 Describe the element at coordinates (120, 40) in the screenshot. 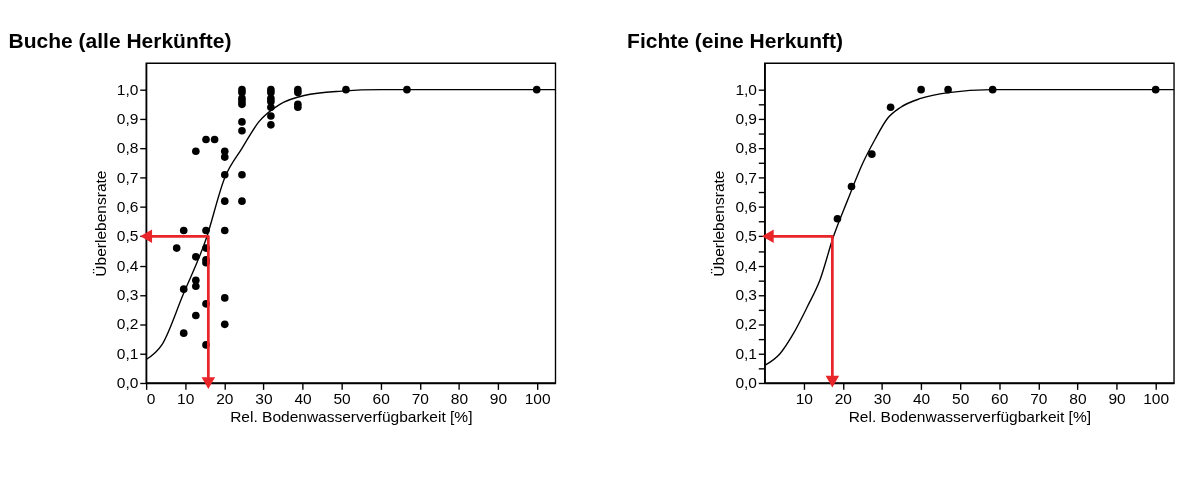

I see `chart-title: Buche (alle Herkünfte)` at that location.